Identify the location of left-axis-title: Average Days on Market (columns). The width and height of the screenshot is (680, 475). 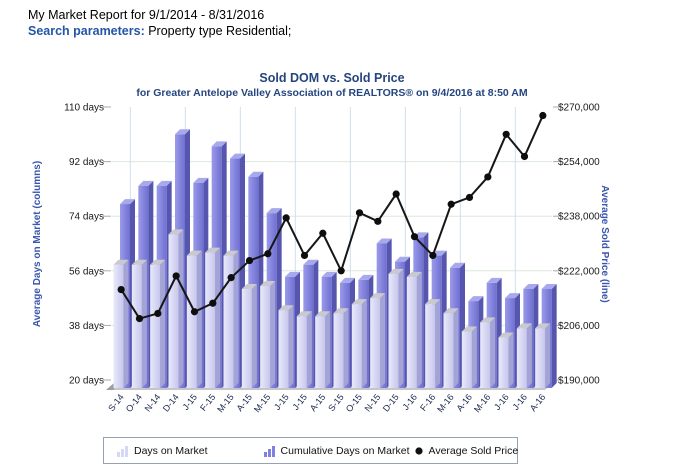
(37, 244).